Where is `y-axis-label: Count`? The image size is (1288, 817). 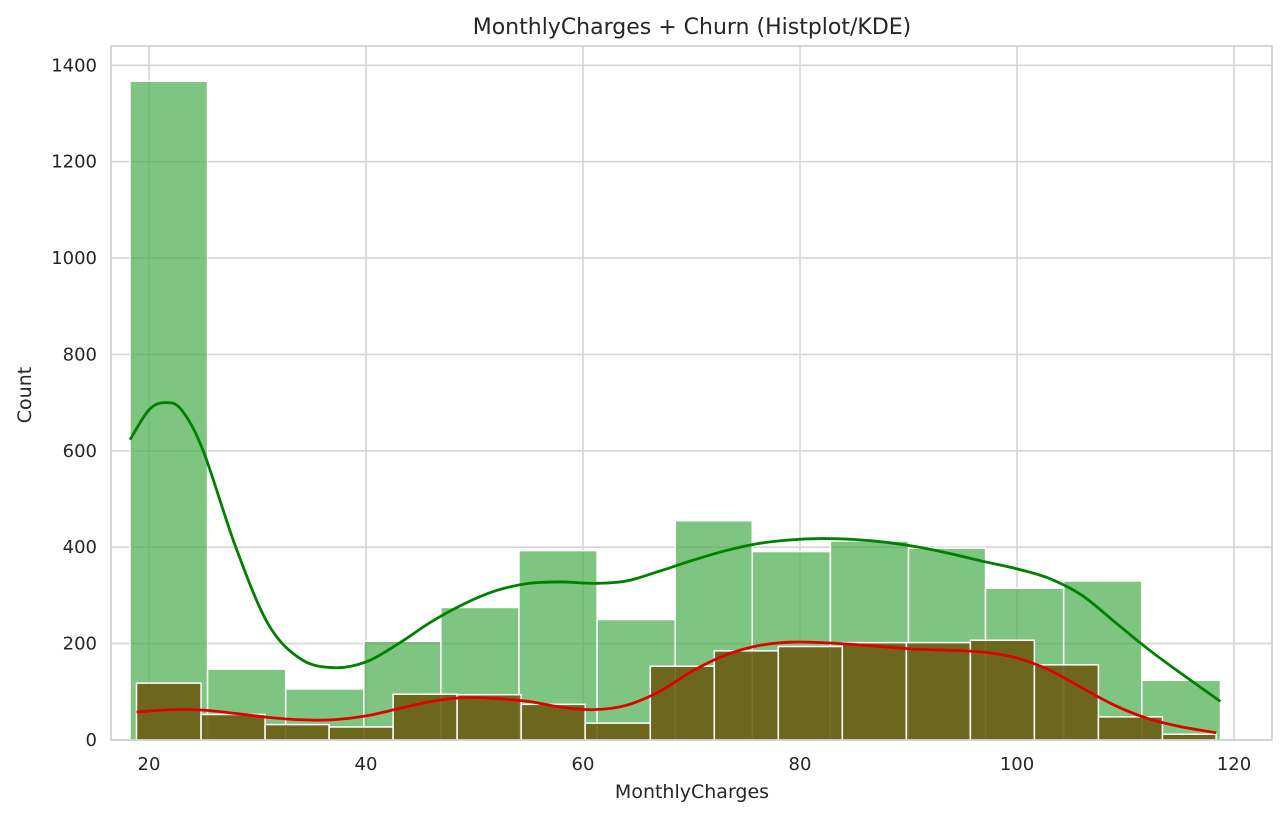 y-axis-label: Count is located at coordinates (25, 395).